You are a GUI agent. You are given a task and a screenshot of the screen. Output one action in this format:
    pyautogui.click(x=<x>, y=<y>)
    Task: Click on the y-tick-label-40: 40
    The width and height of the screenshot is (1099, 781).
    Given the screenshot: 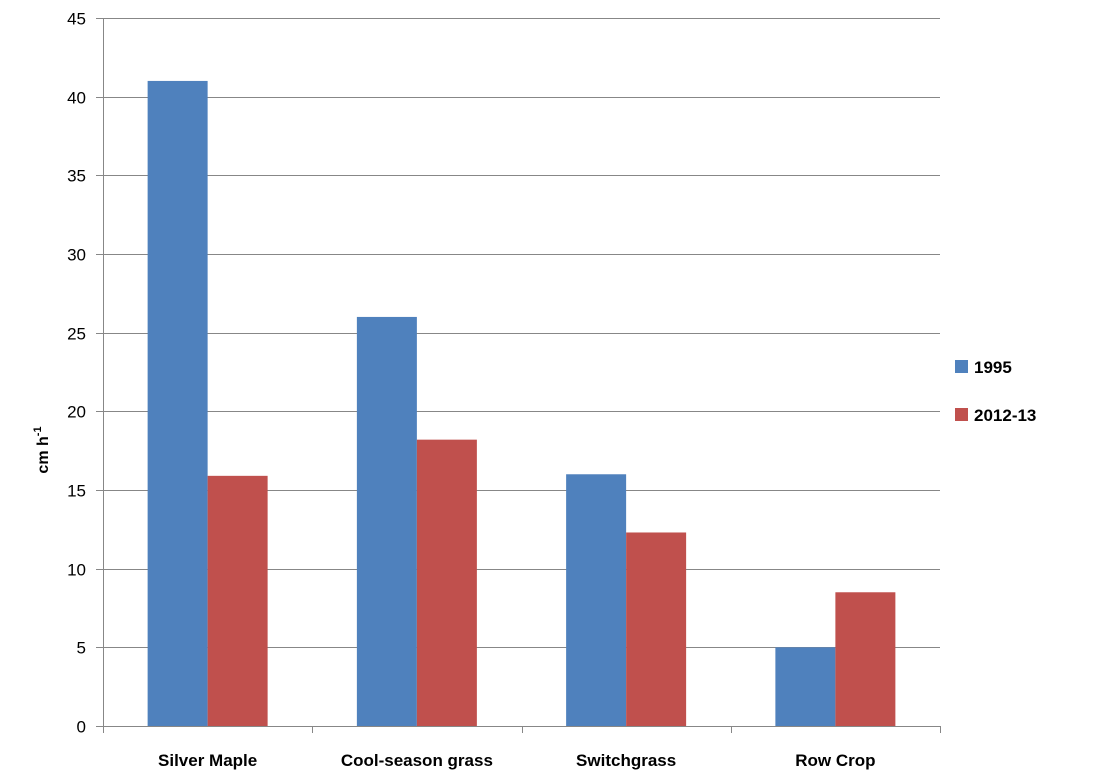 What is the action you would take?
    pyautogui.click(x=76, y=98)
    